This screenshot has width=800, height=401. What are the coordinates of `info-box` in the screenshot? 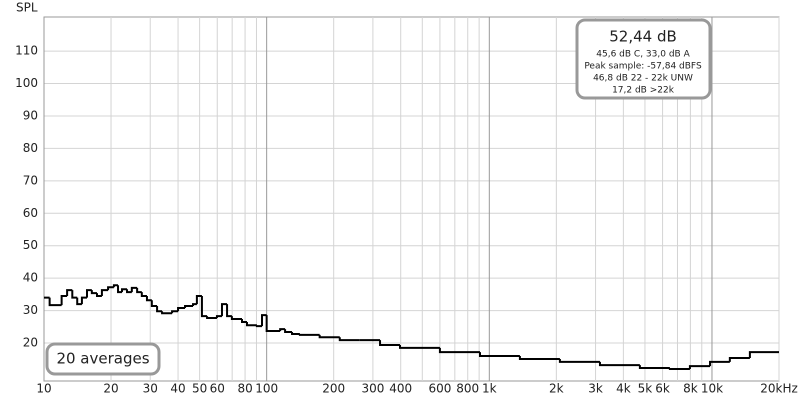 It's located at (643, 59).